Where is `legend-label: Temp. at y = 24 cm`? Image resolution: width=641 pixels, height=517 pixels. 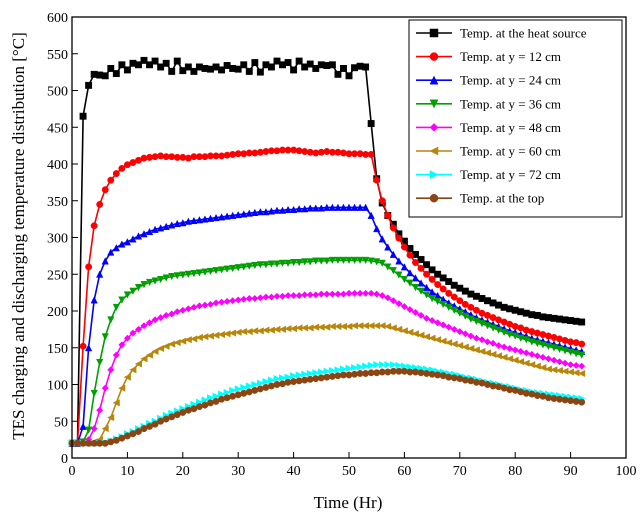 legend-label: Temp. at y = 24 cm is located at coordinates (510, 80).